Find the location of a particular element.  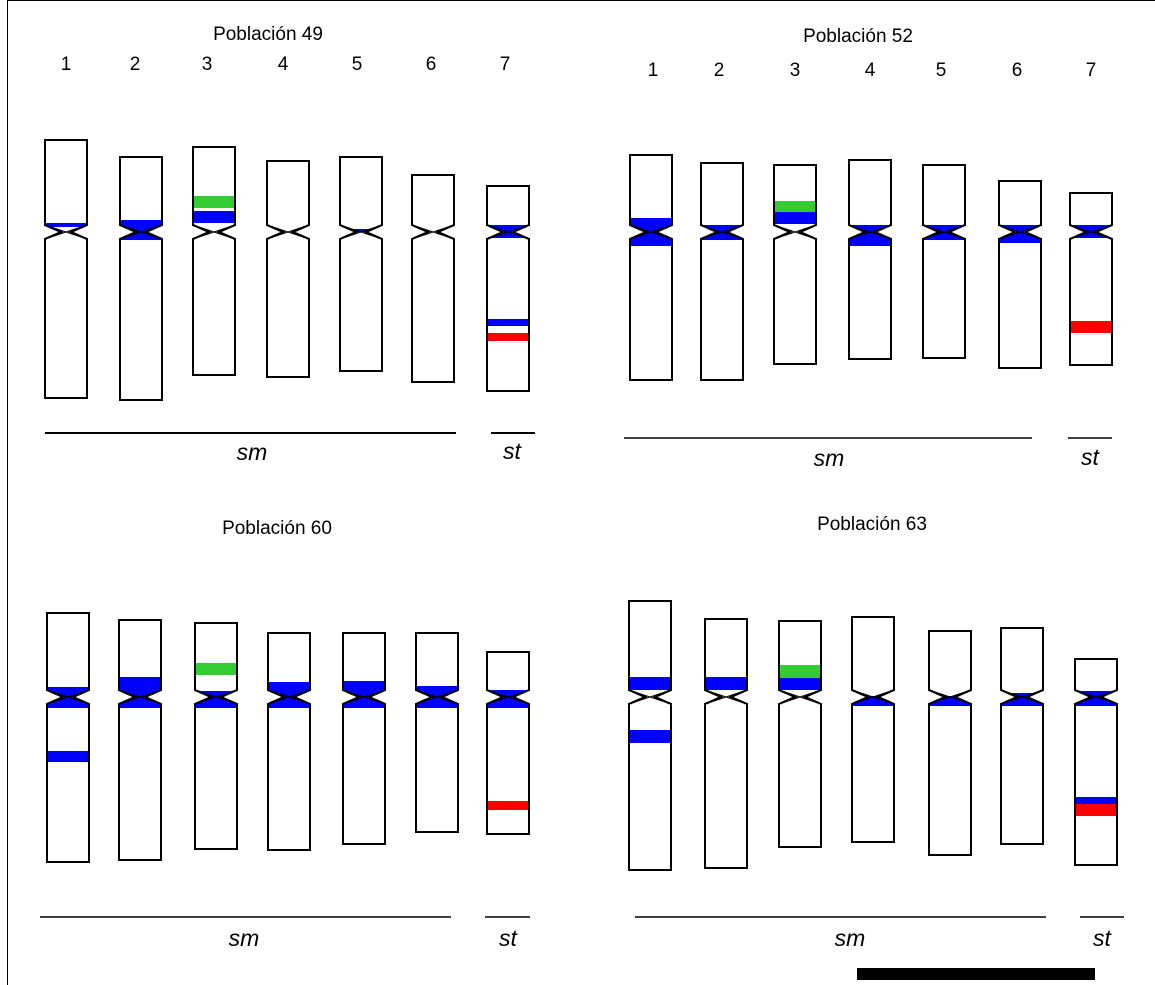

panel-title-poblacion-52: Población 52 is located at coordinates (858, 36).